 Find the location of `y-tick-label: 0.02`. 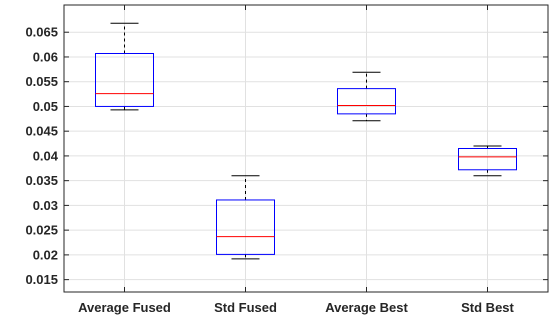

y-tick-label: 0.02 is located at coordinates (45, 254).